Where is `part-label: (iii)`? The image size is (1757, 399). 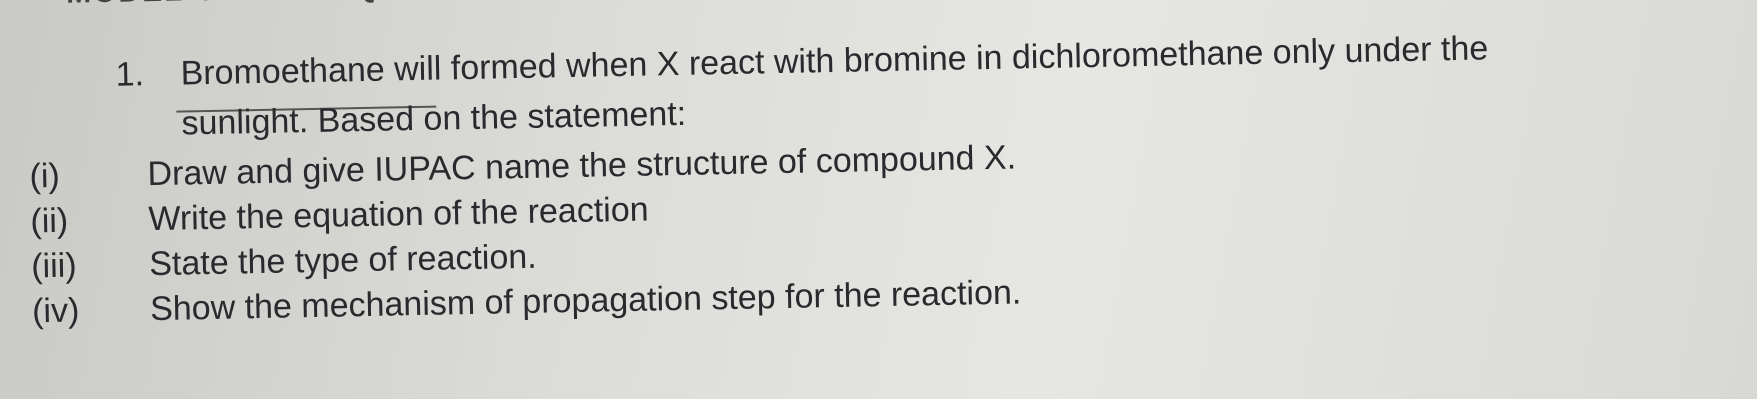 part-label: (iii) is located at coordinates (53, 266).